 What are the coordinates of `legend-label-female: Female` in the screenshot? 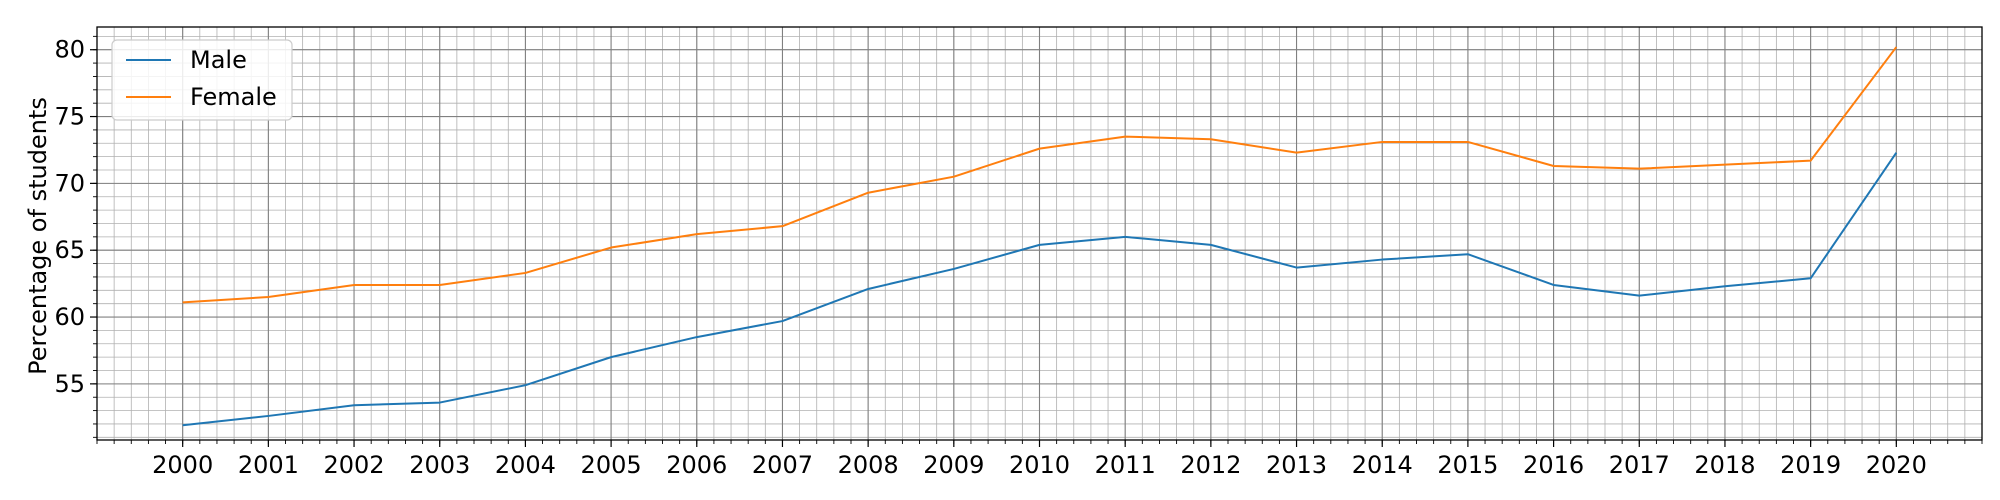 It's located at (233, 97).